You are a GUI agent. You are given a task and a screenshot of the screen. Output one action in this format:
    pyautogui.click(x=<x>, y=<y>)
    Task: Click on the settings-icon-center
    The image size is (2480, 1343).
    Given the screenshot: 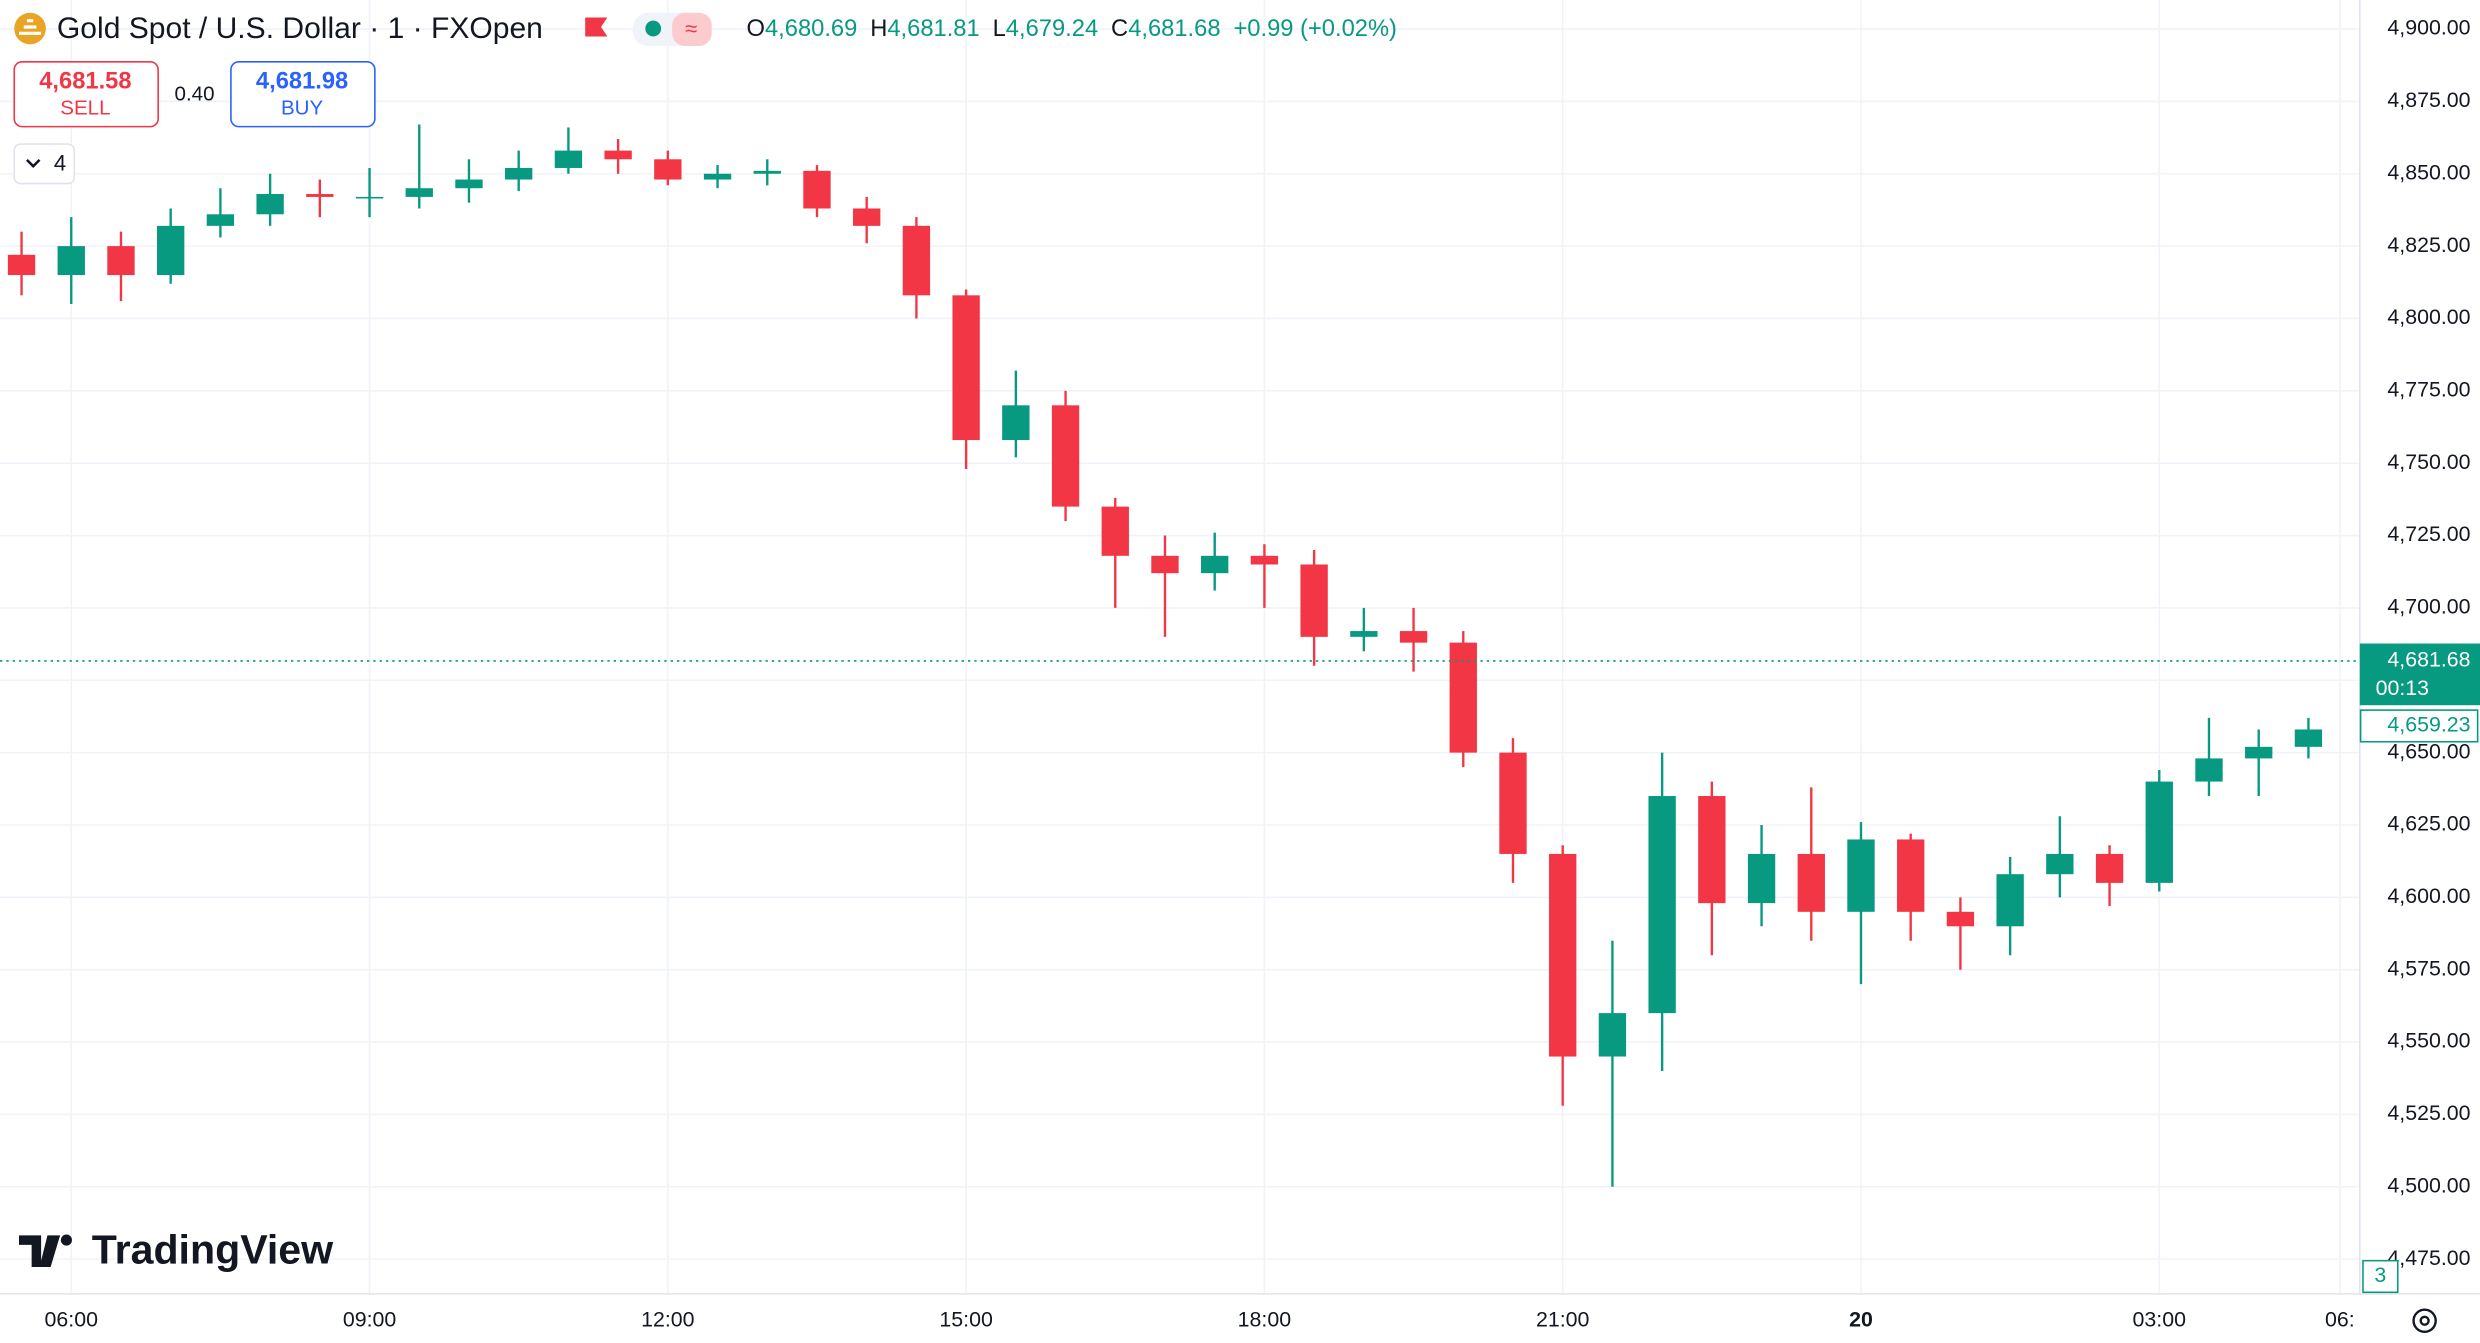 What is the action you would take?
    pyautogui.click(x=2424, y=1320)
    